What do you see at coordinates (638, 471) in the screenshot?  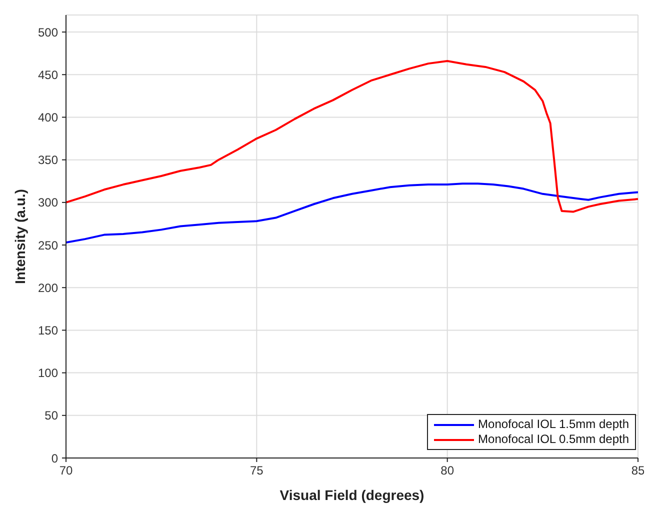 I see `x-tick-label: 85` at bounding box center [638, 471].